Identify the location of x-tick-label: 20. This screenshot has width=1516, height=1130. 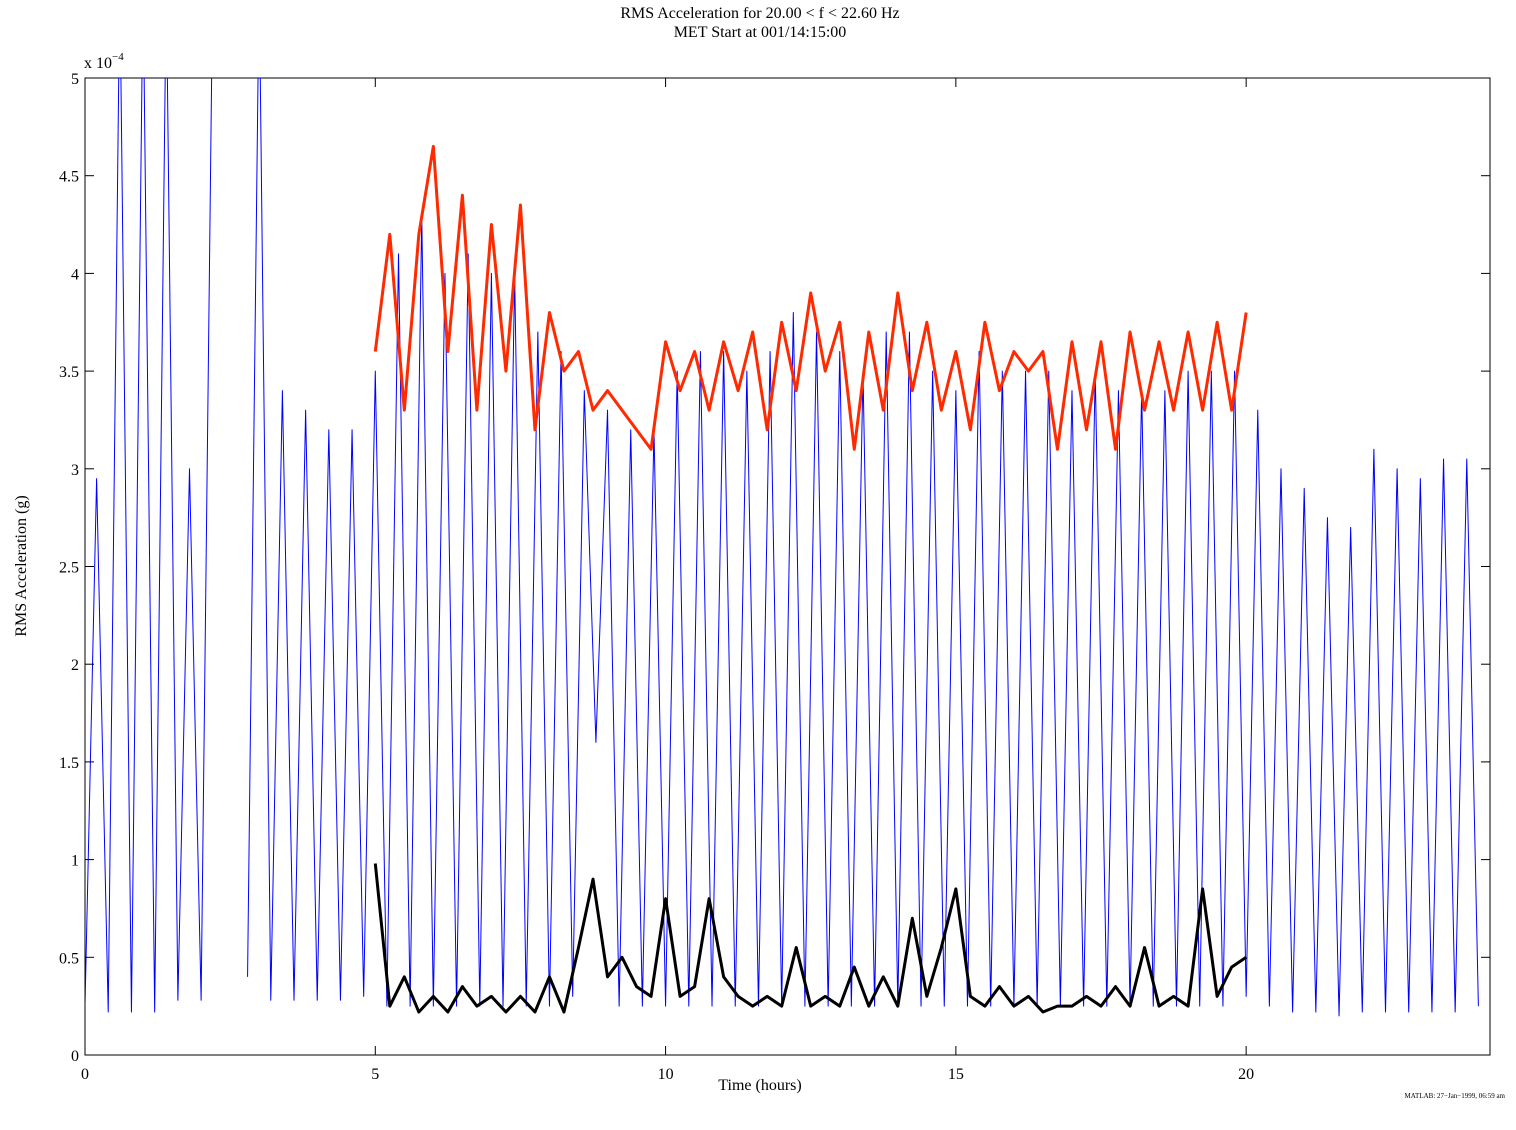
(1246, 1074).